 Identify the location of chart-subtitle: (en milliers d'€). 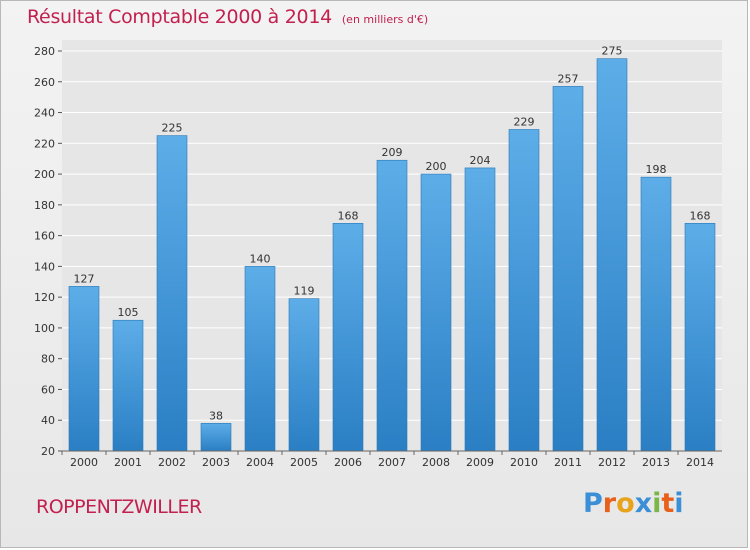
(385, 19).